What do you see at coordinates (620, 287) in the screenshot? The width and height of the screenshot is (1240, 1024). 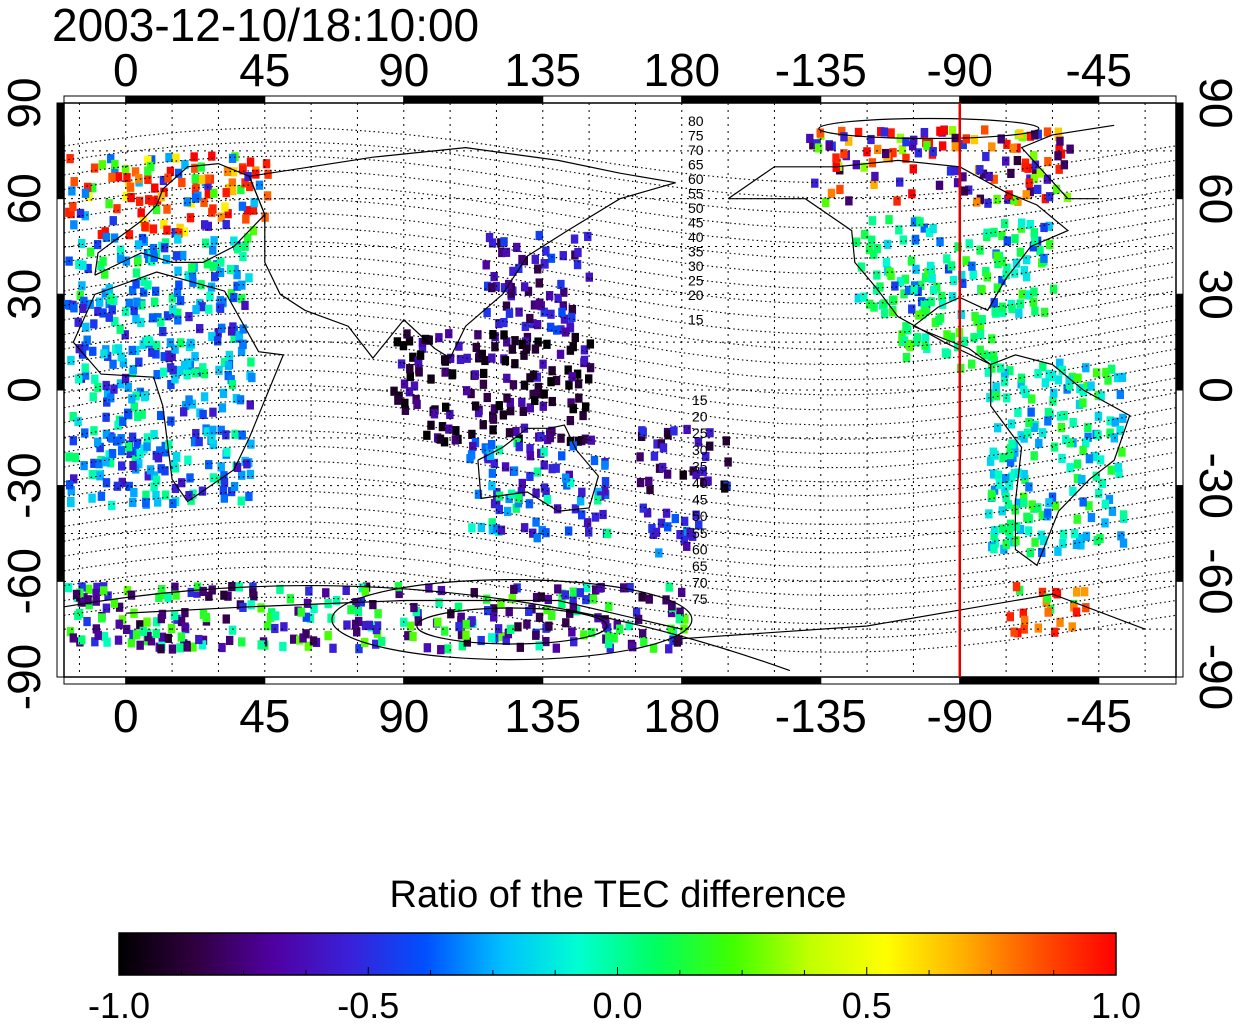 I see `contour-line` at bounding box center [620, 287].